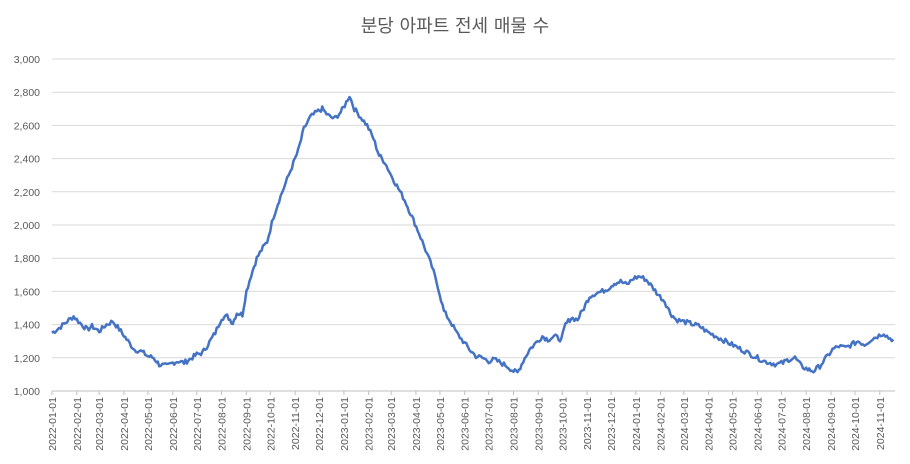 The width and height of the screenshot is (910, 464). Describe the element at coordinates (441, 424) in the screenshot. I see `x-tick-label: 2023-05-01` at that location.